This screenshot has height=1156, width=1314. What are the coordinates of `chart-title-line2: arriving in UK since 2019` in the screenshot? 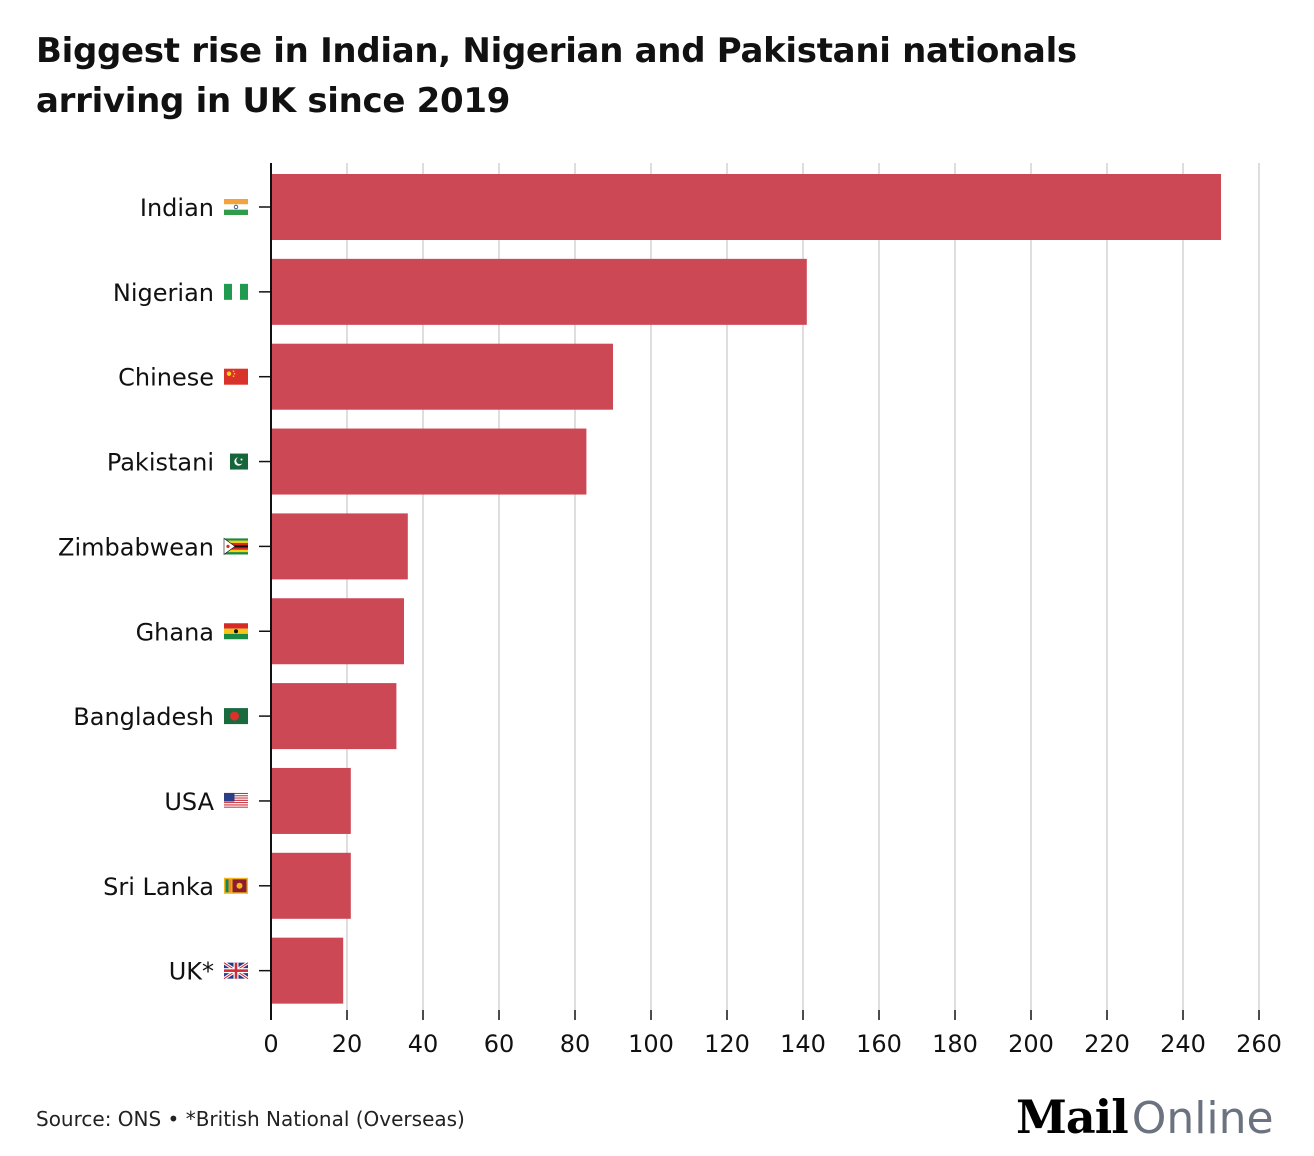 It's located at (273, 101).